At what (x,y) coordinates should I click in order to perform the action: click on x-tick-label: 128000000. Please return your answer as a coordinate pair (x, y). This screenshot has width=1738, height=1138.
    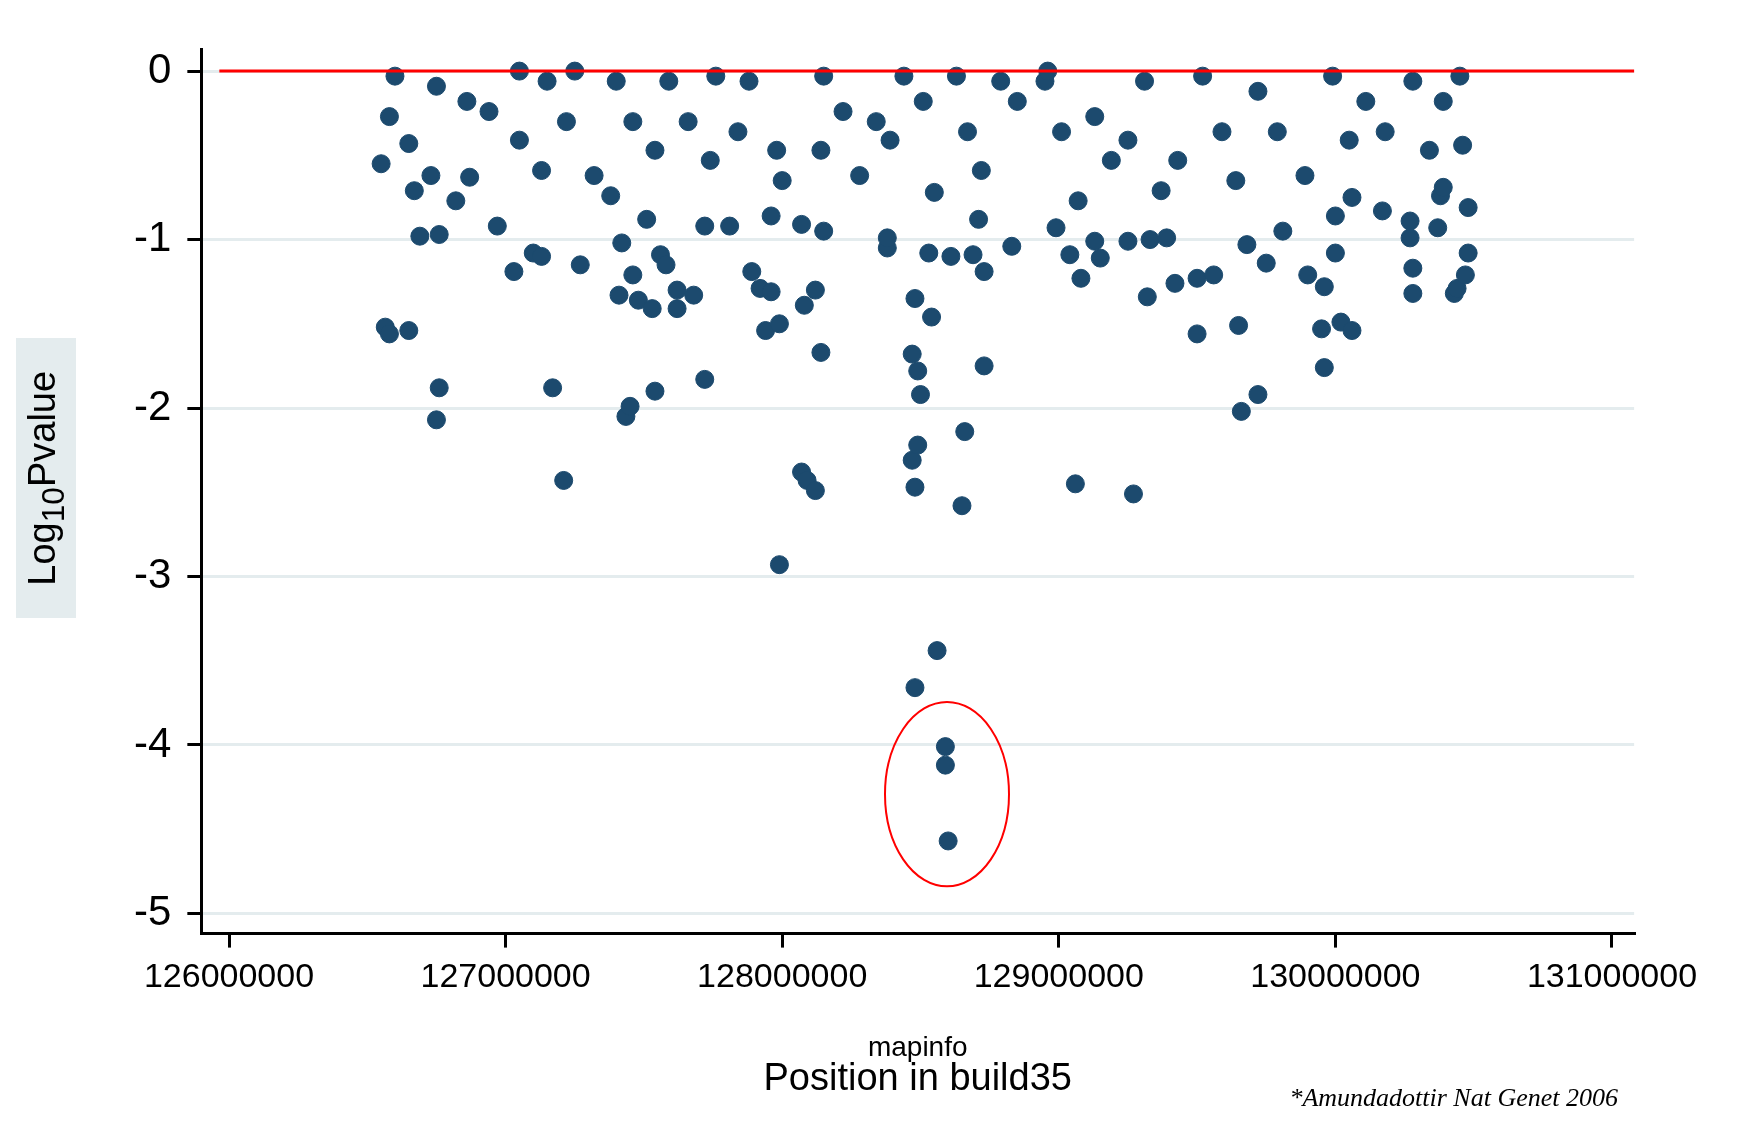
    Looking at the image, I should click on (782, 975).